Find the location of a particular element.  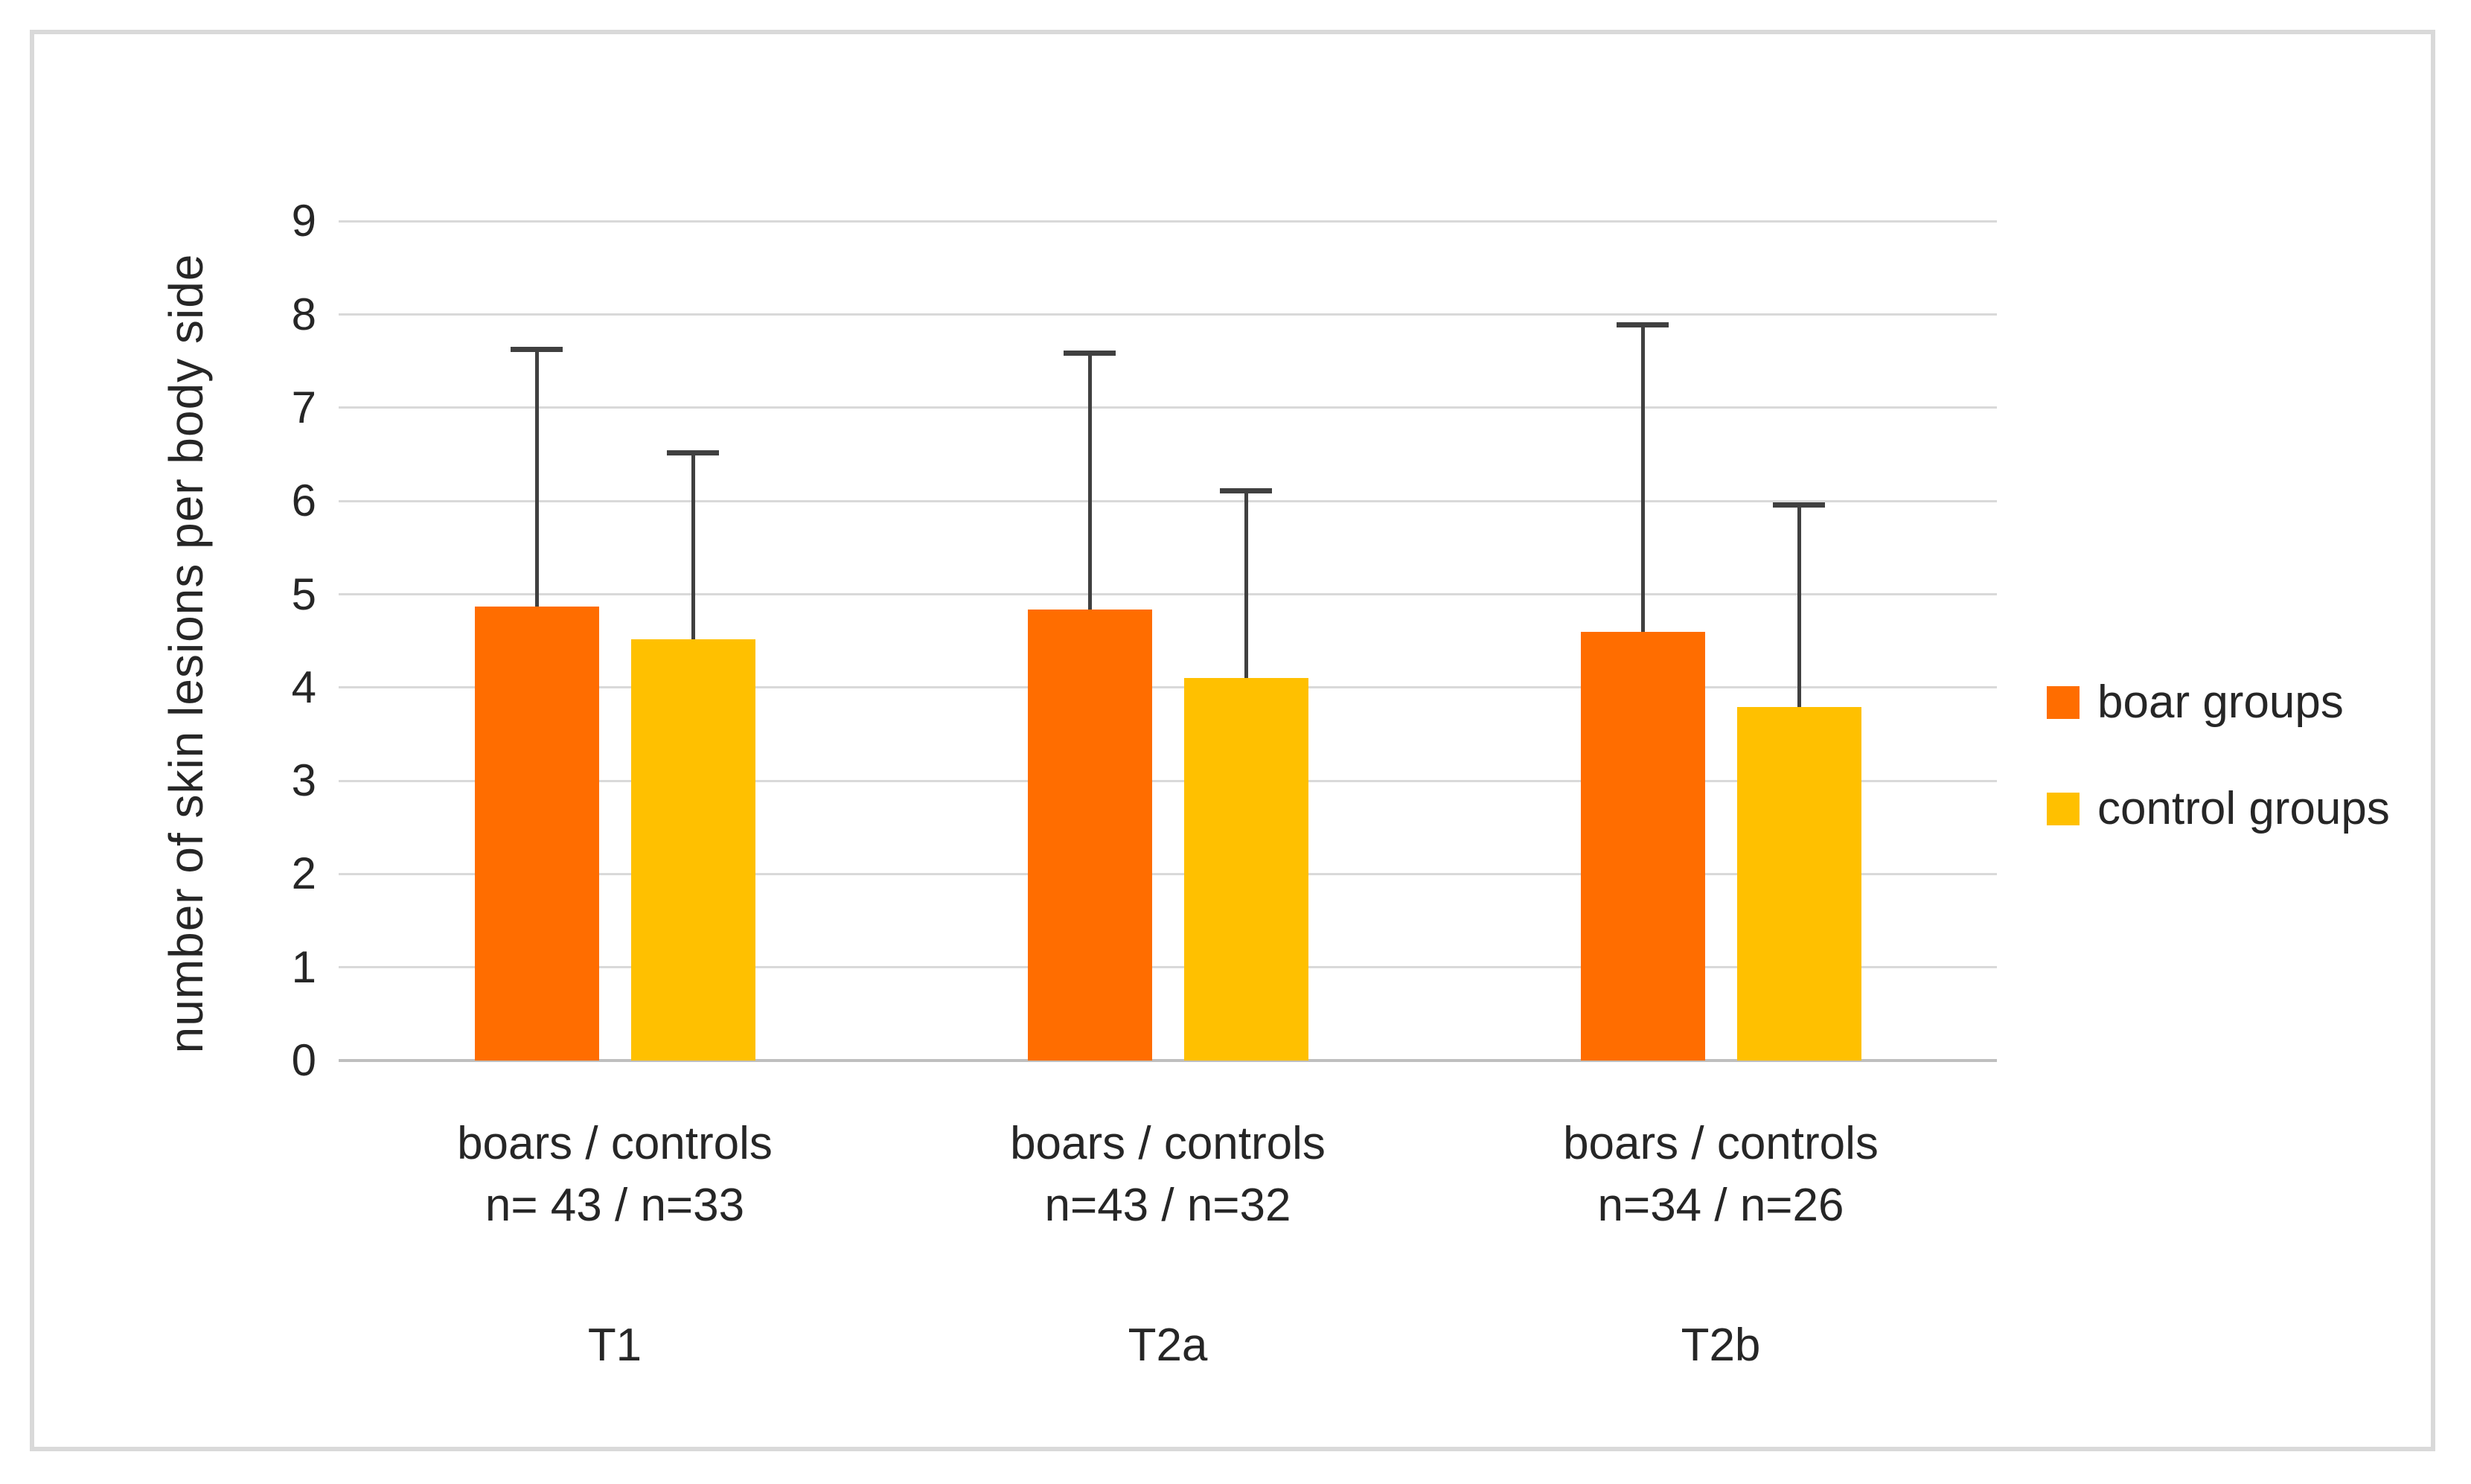

legend-swatch-control-groups is located at coordinates (2064, 808).